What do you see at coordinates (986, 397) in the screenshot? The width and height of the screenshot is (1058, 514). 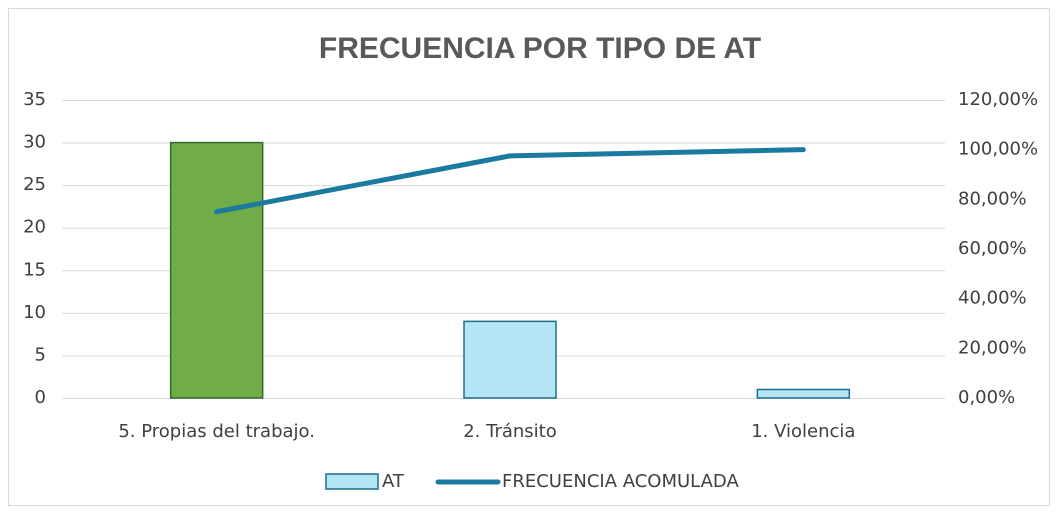 I see `y2-tick-label: 0,00%` at bounding box center [986, 397].